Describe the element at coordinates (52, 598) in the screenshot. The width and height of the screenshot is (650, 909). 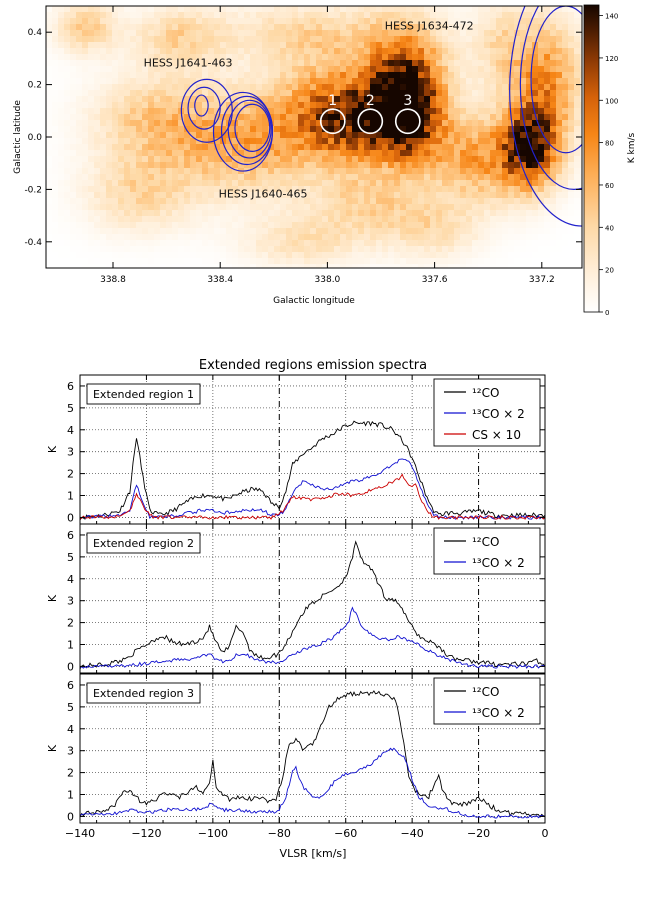
I see `y-axis-label: K` at that location.